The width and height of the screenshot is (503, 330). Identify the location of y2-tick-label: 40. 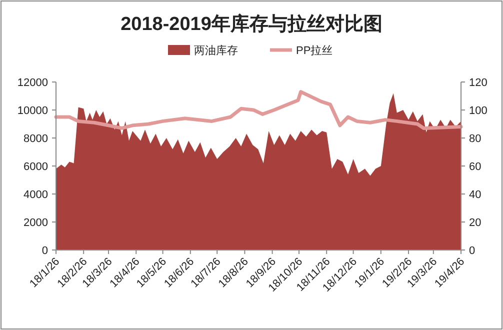
(475, 195).